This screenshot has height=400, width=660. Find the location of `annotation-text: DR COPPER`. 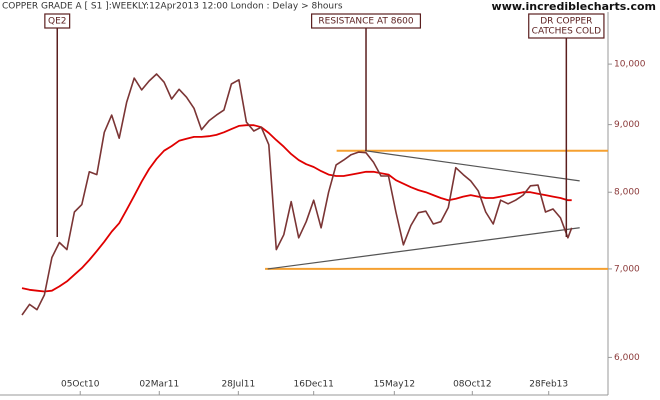

annotation-text: DR COPPER is located at coordinates (566, 22).